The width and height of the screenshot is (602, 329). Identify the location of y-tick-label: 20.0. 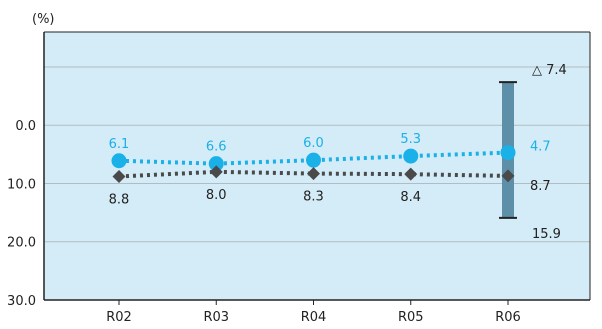
(21, 243).